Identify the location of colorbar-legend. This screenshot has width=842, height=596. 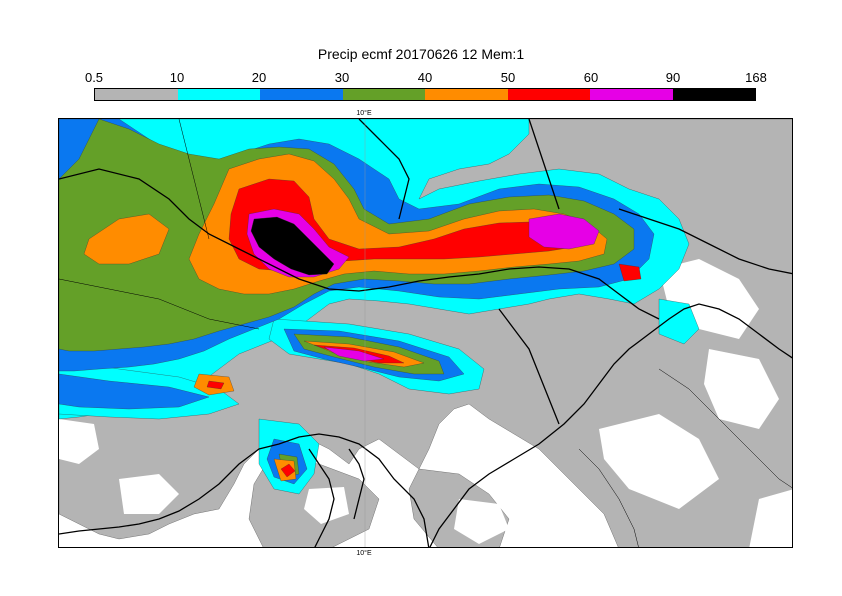
(425, 94).